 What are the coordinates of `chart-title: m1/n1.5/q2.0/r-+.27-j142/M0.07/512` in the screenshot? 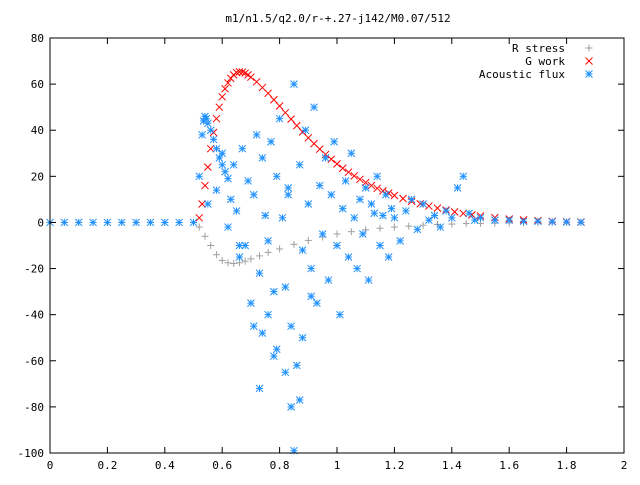 It's located at (337, 18).